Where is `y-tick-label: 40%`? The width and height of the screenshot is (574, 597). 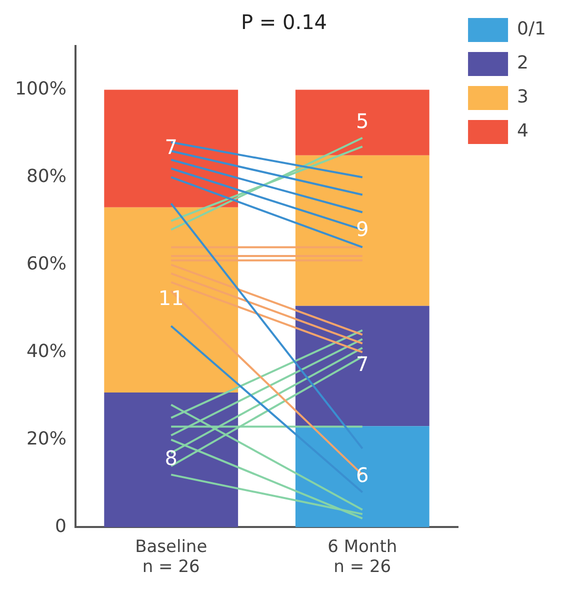 y-tick-label: 40% is located at coordinates (46, 351).